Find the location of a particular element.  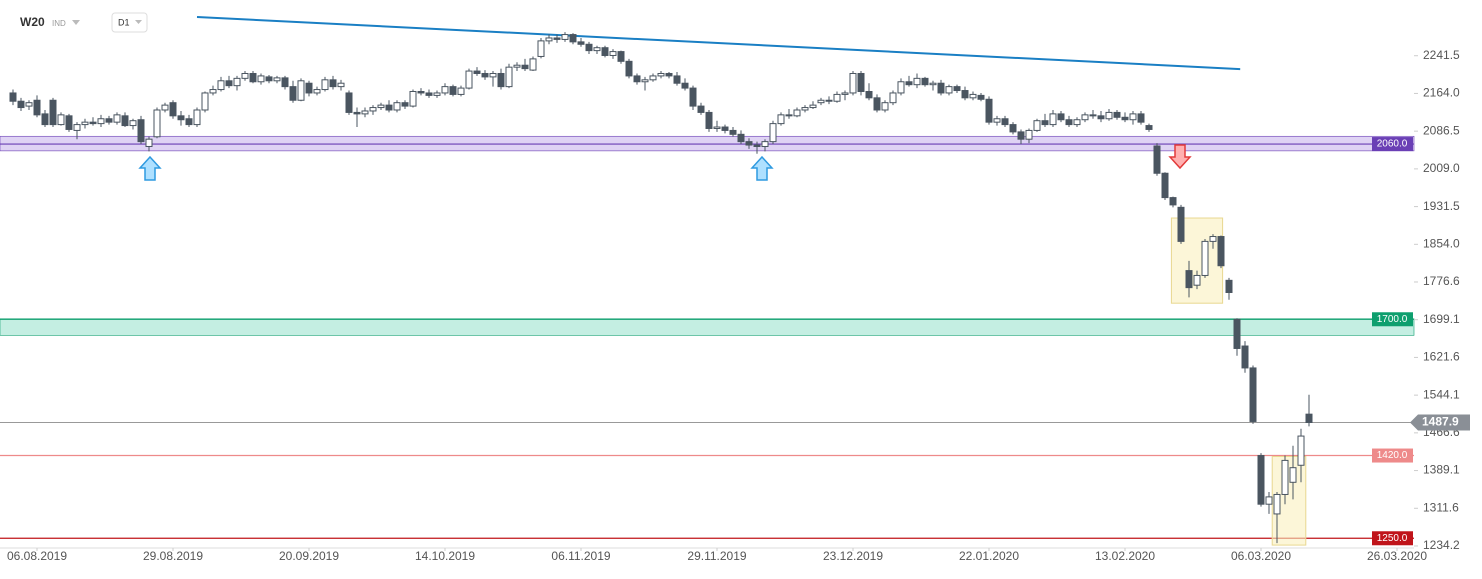

x-tick-label: 29.08.2019 is located at coordinates (173, 556).